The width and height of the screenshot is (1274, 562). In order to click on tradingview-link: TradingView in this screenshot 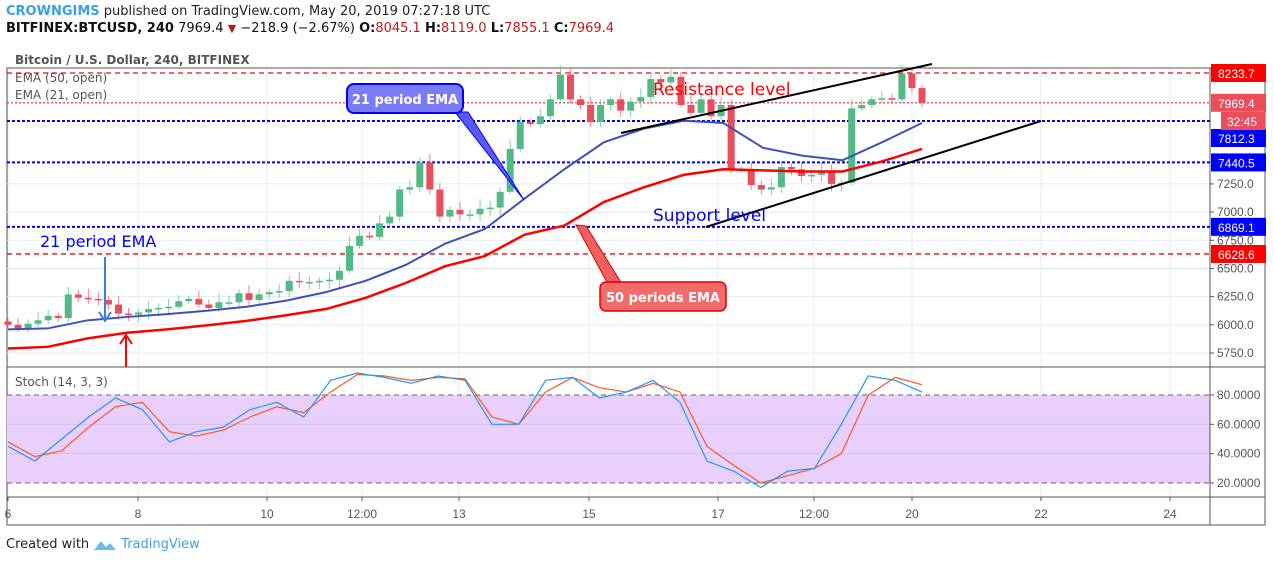, I will do `click(160, 544)`.